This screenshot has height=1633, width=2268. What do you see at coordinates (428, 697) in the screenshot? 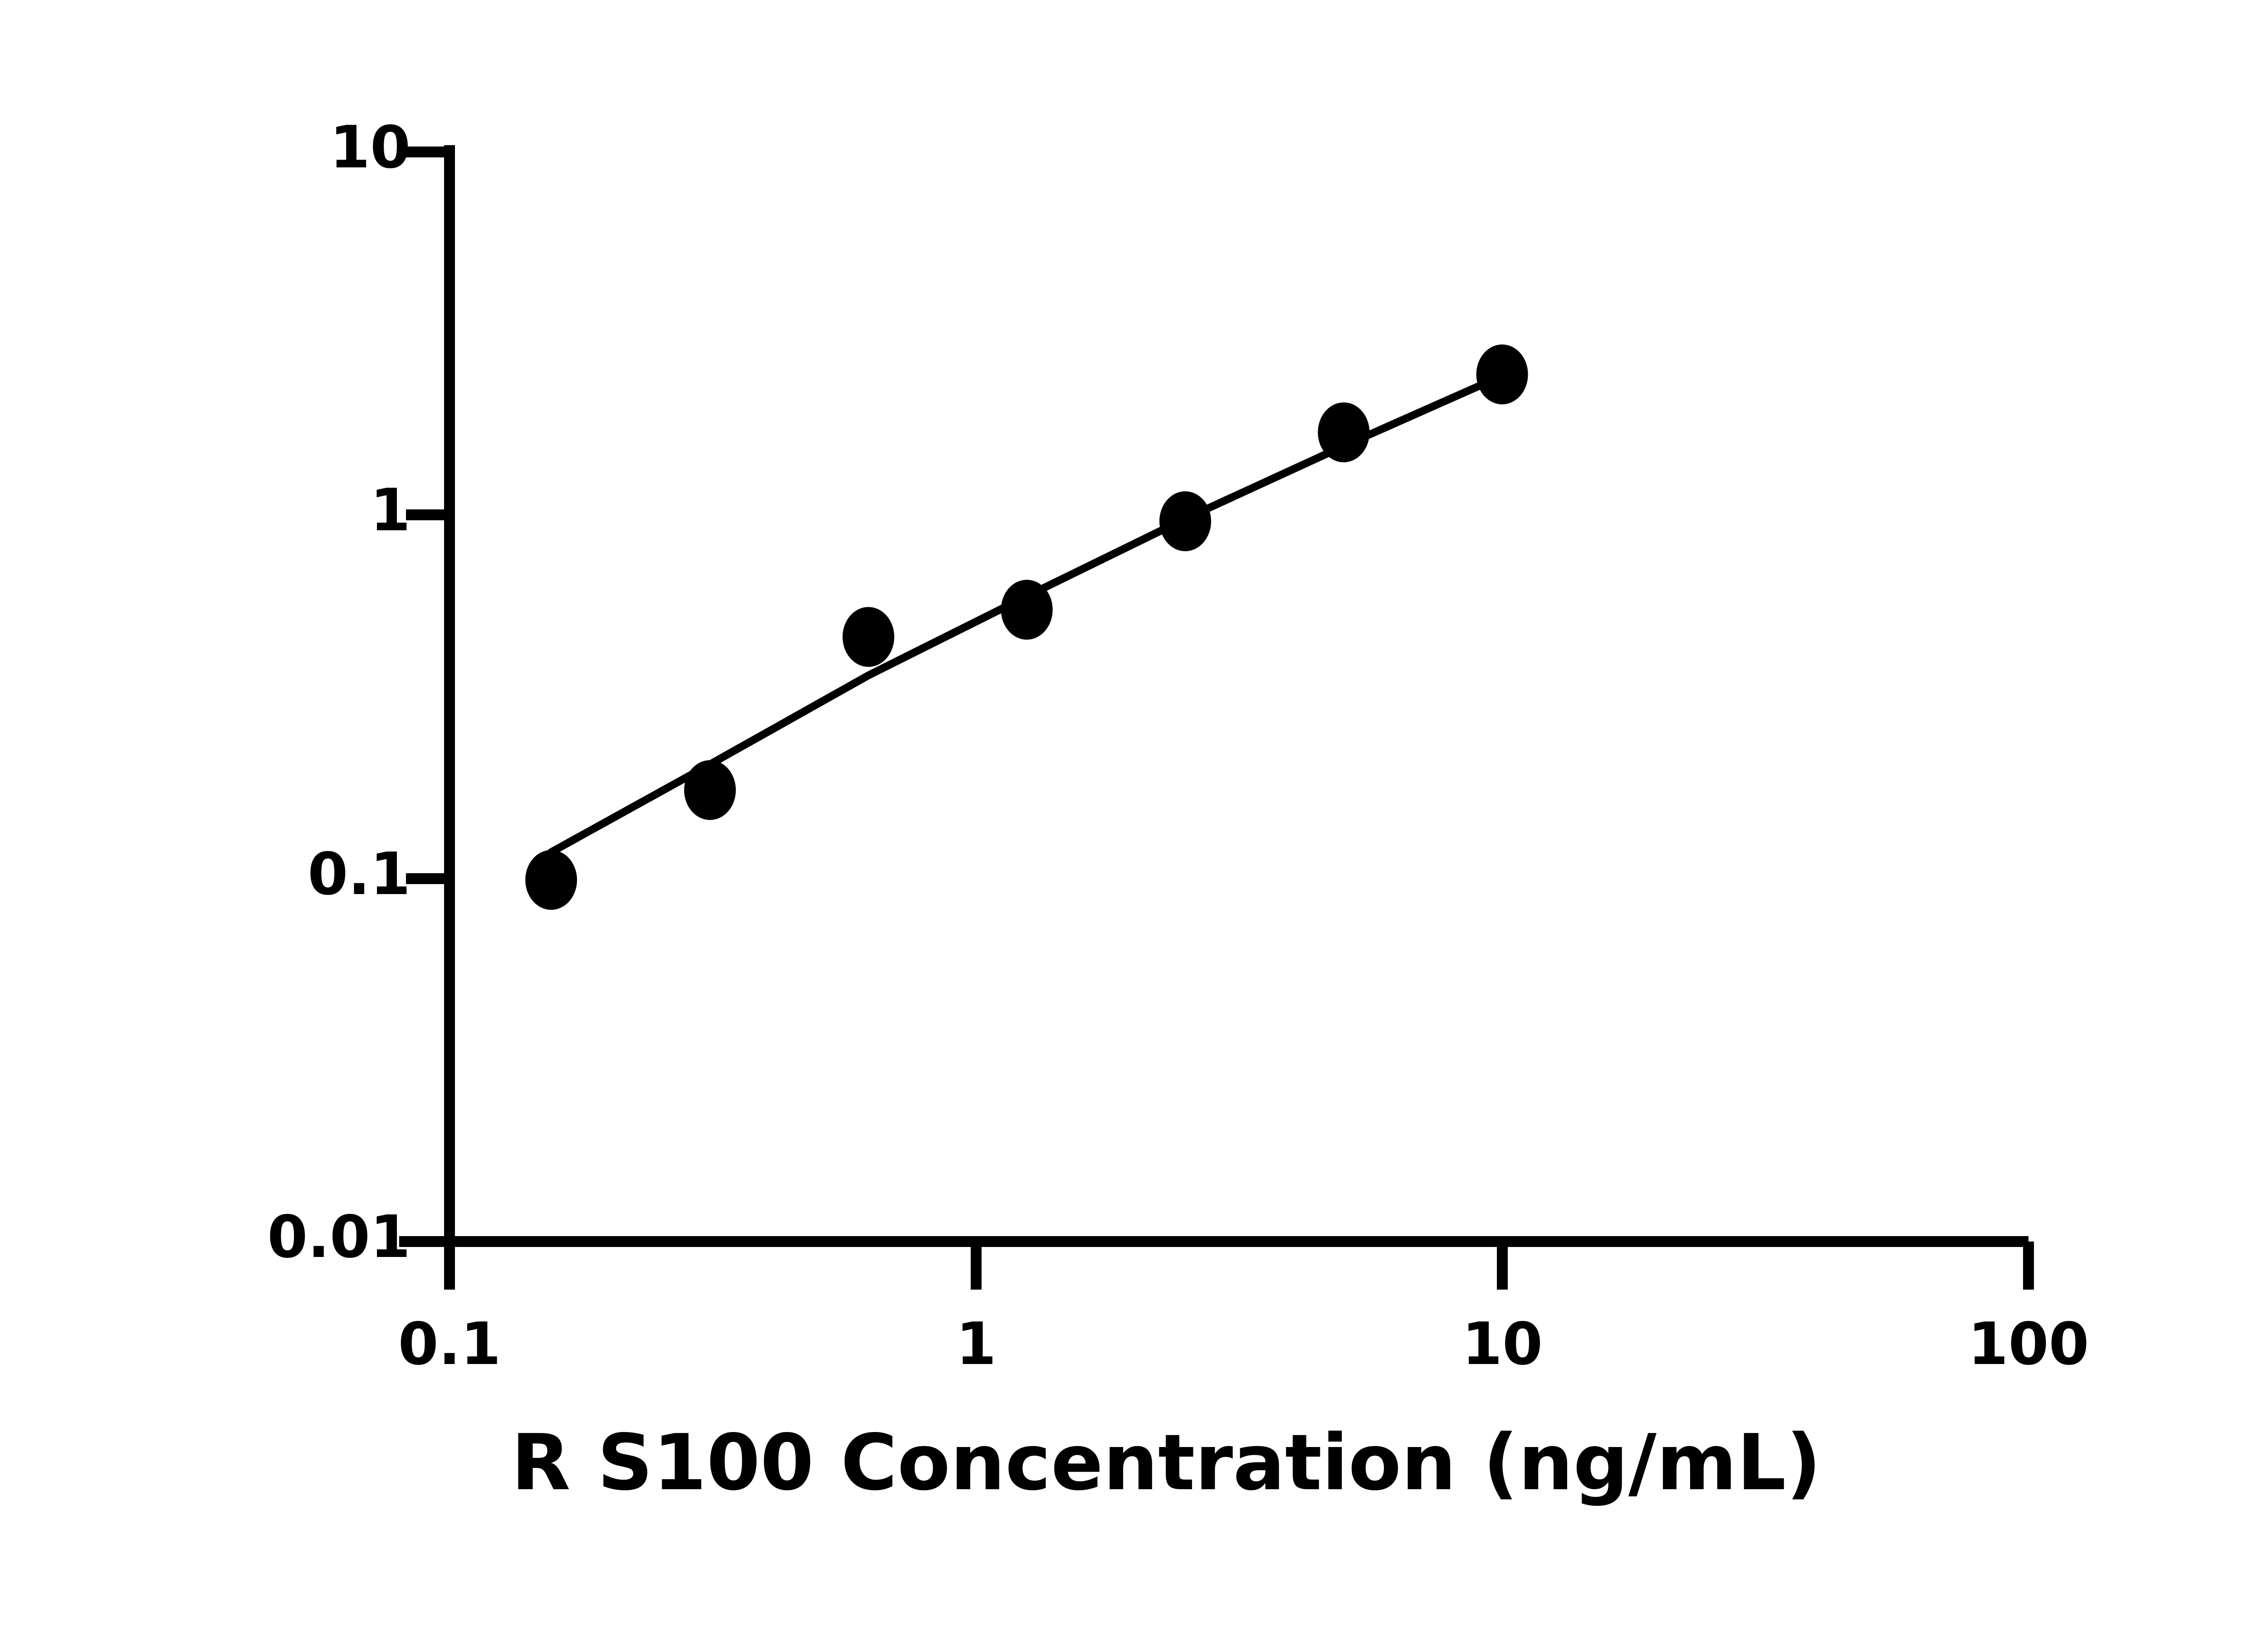
I see `y-tick-marks` at bounding box center [428, 697].